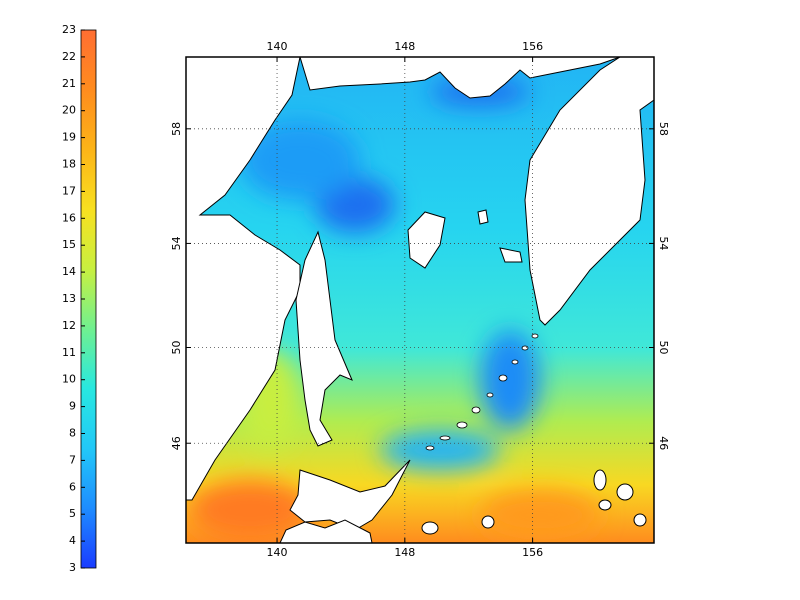 This screenshot has height=600, width=800. What do you see at coordinates (69, 298) in the screenshot?
I see `colorbar-tick-label: 13` at bounding box center [69, 298].